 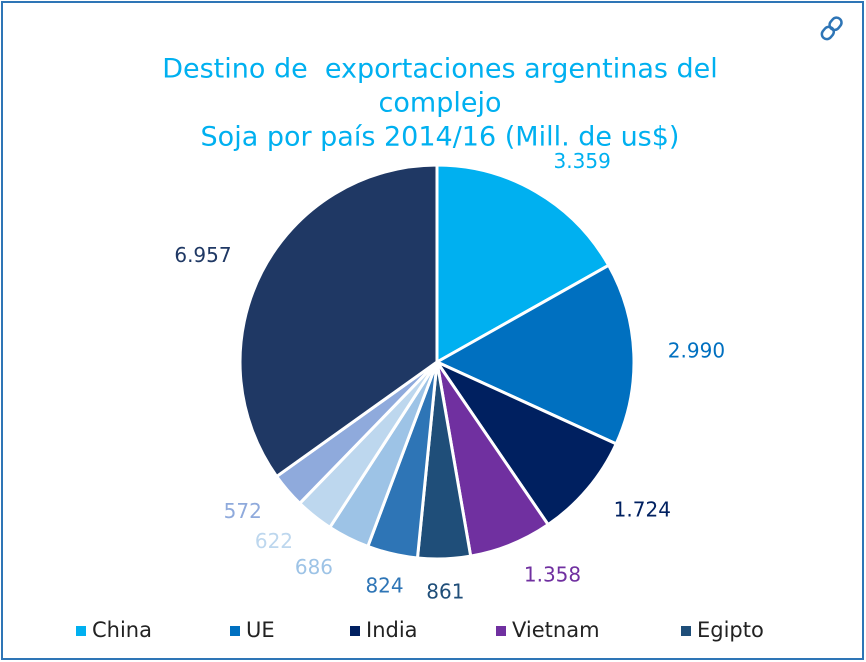 I want to click on legend-label: China, so click(x=122, y=630).